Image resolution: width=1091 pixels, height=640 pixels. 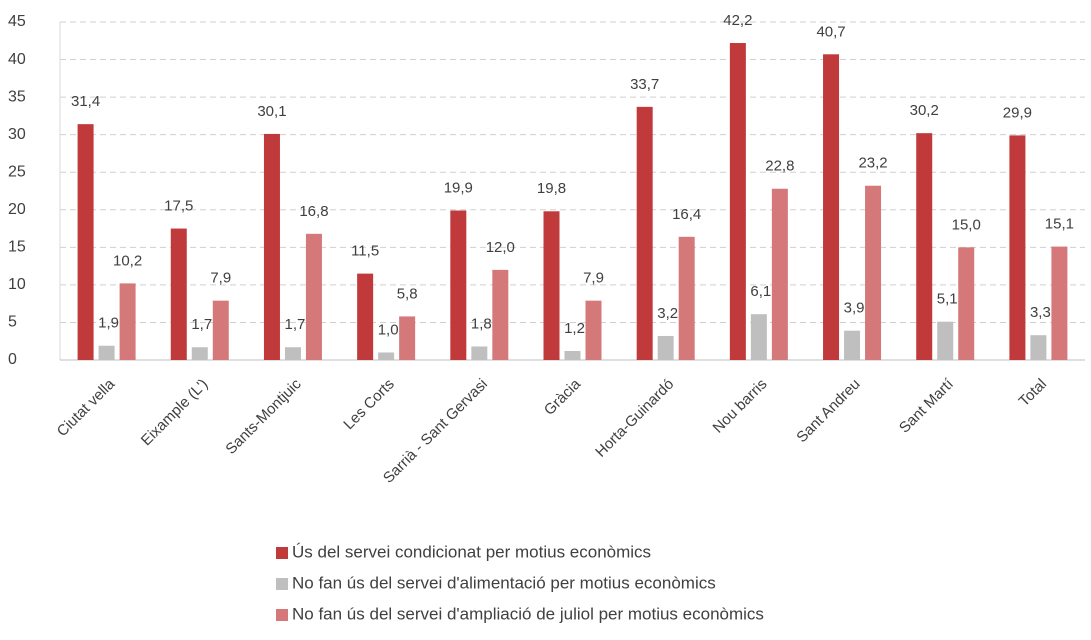 I want to click on value-label: 33,7, so click(x=644, y=84).